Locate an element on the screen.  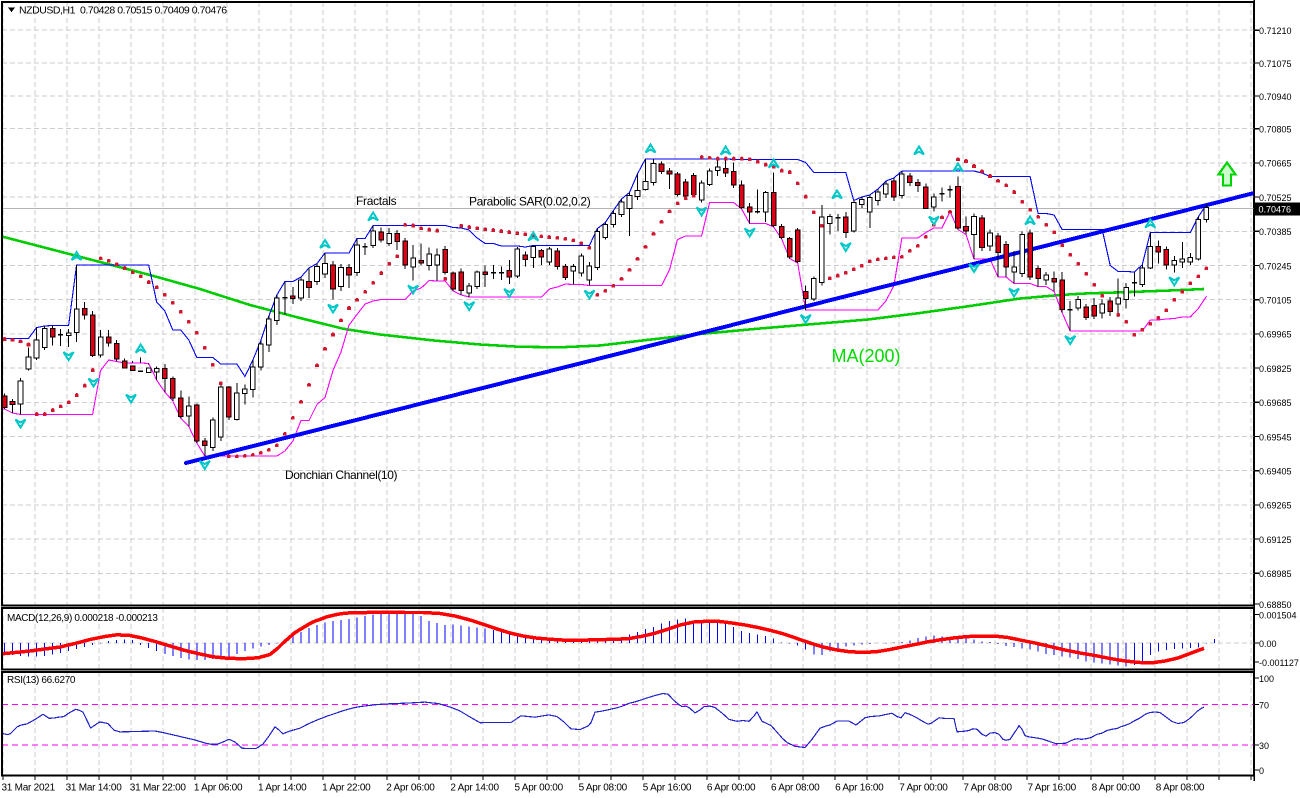
svg-text: 2 Apr 06:00 is located at coordinates (410, 788).